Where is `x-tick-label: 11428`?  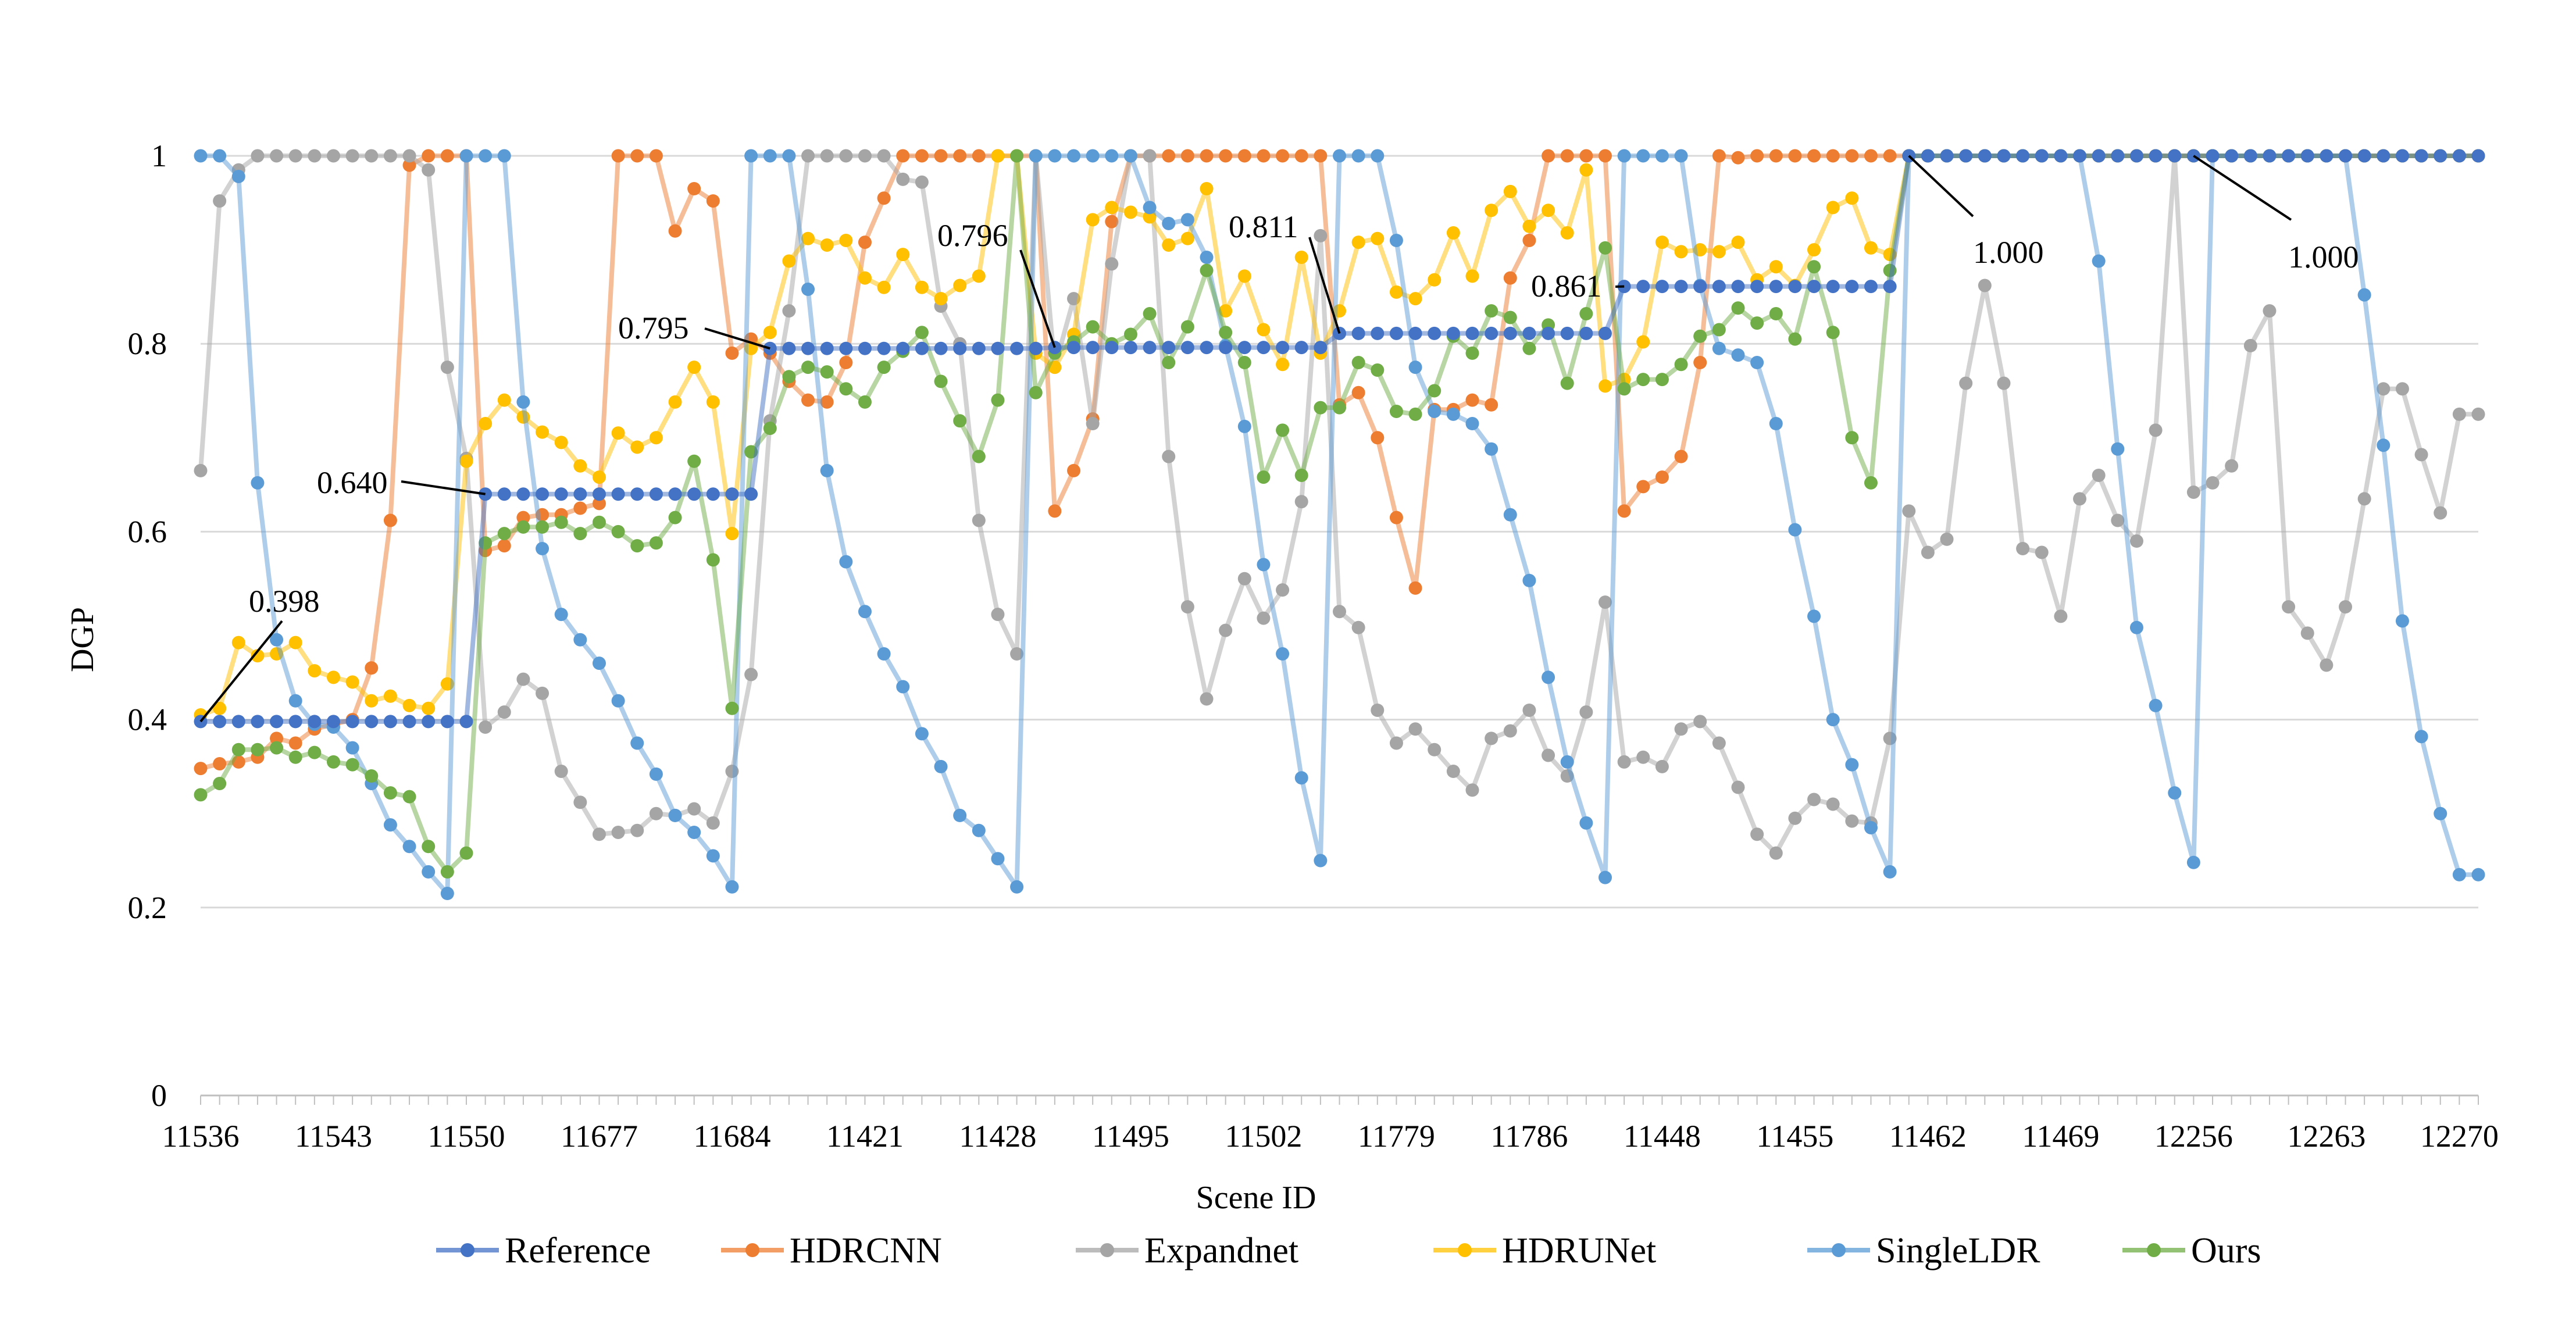
x-tick-label: 11428 is located at coordinates (998, 1136).